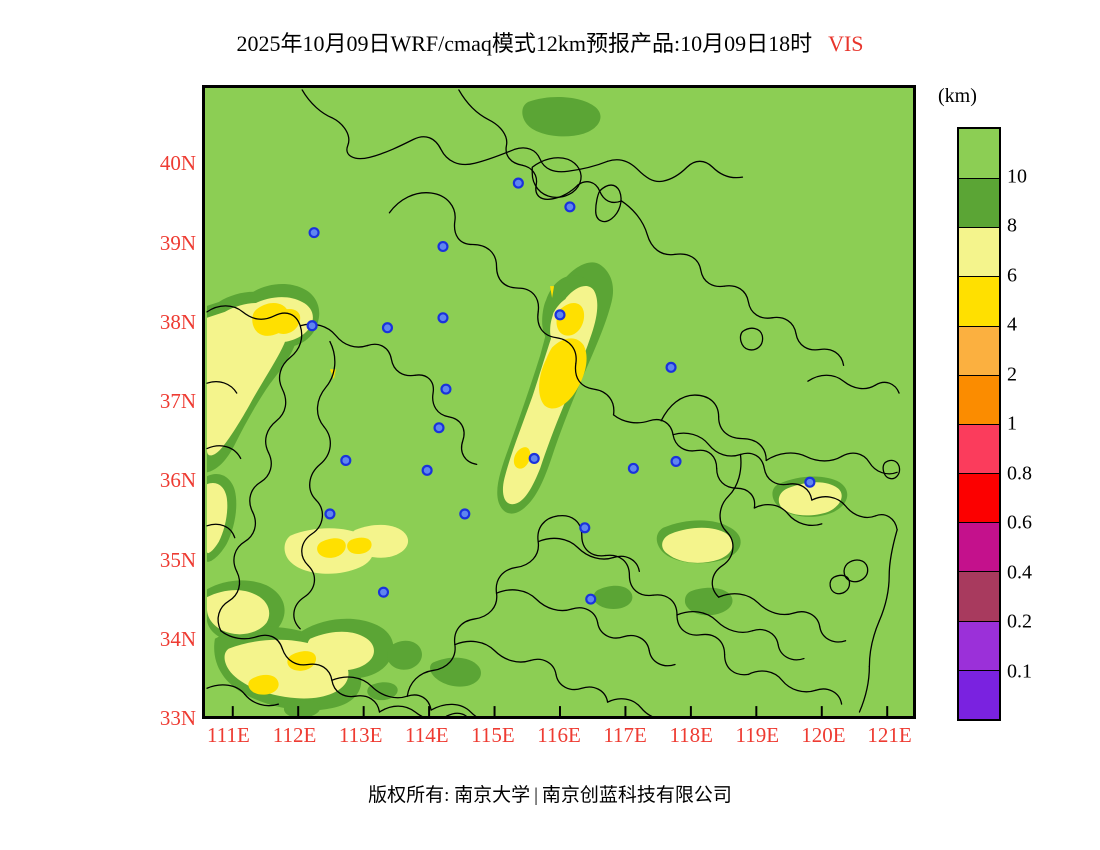  Describe the element at coordinates (177, 242) in the screenshot. I see `latitude-tick-39n: 39N` at that location.